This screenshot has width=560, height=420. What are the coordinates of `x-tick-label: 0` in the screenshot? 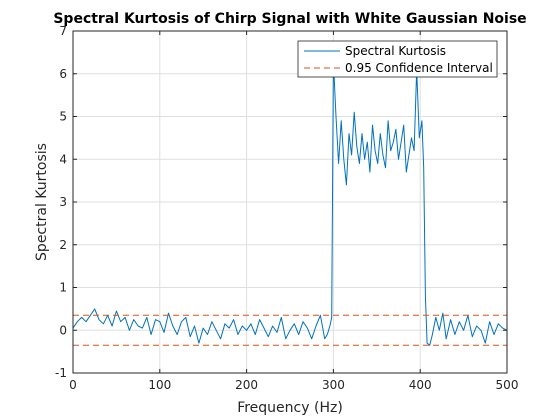 It's located at (73, 385).